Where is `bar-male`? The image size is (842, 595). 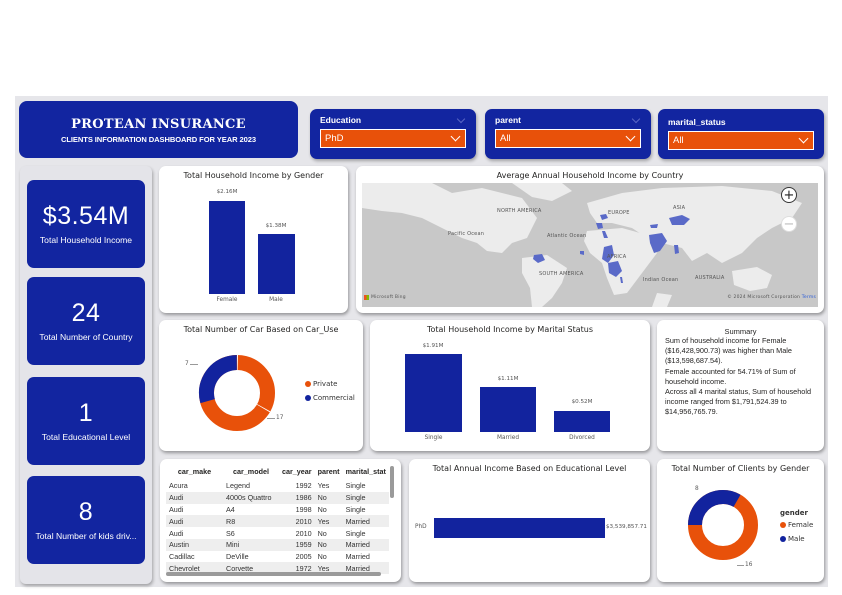 bar-male is located at coordinates (276, 264).